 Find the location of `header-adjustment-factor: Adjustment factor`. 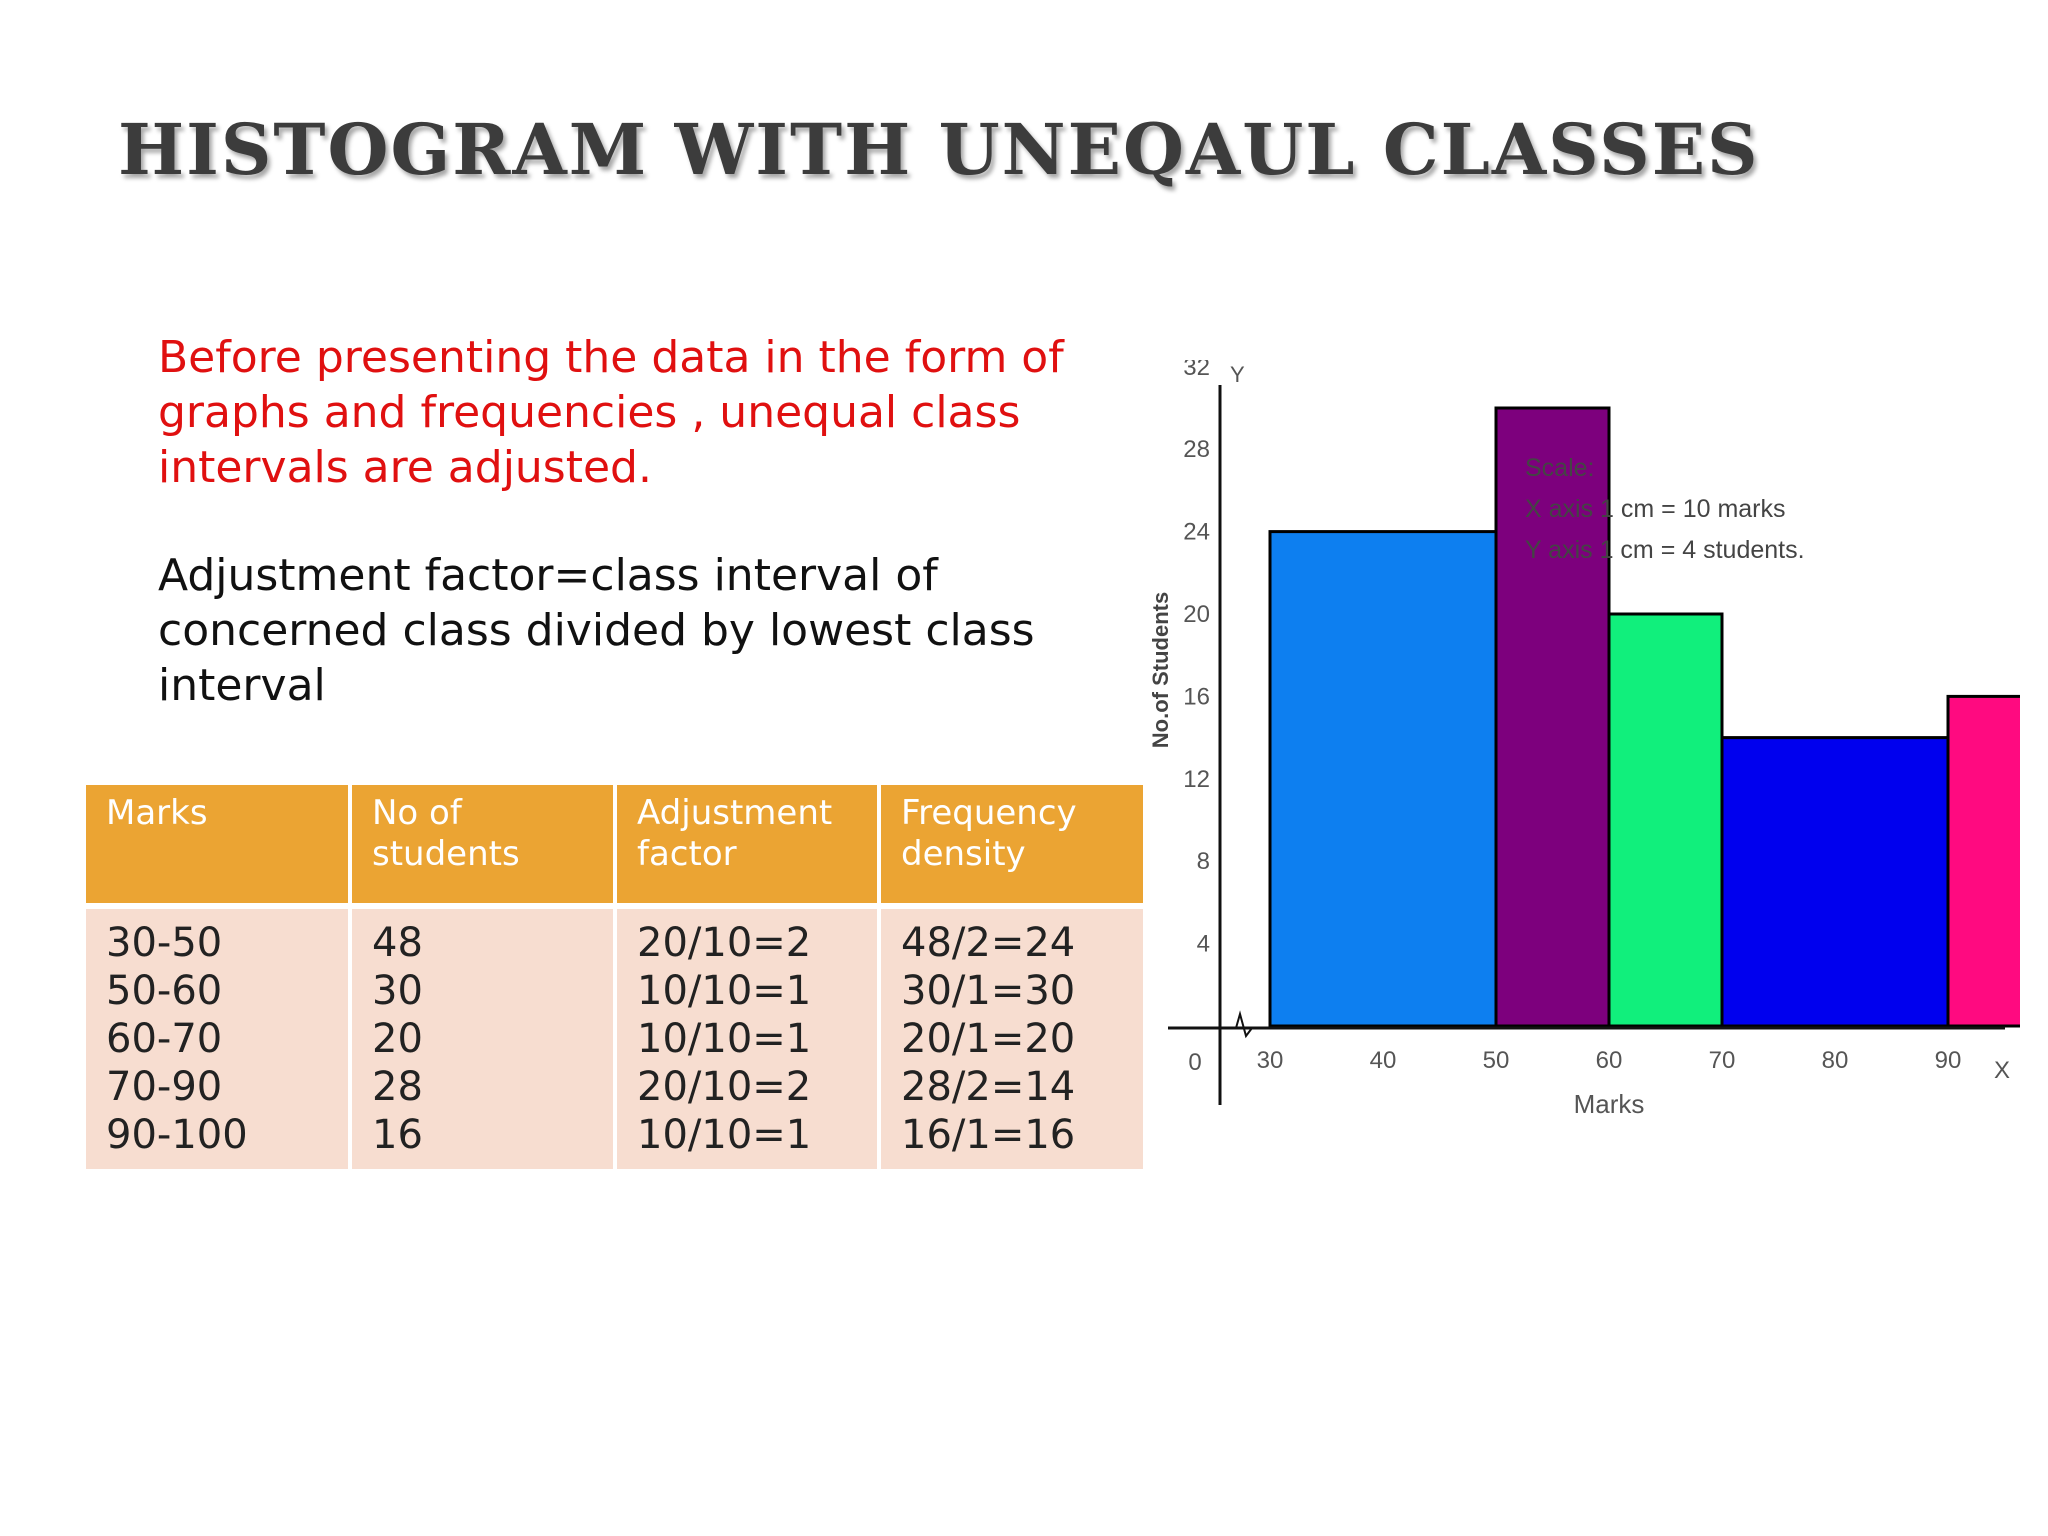

header-adjustment-factor: Adjustment factor is located at coordinates (748, 847).